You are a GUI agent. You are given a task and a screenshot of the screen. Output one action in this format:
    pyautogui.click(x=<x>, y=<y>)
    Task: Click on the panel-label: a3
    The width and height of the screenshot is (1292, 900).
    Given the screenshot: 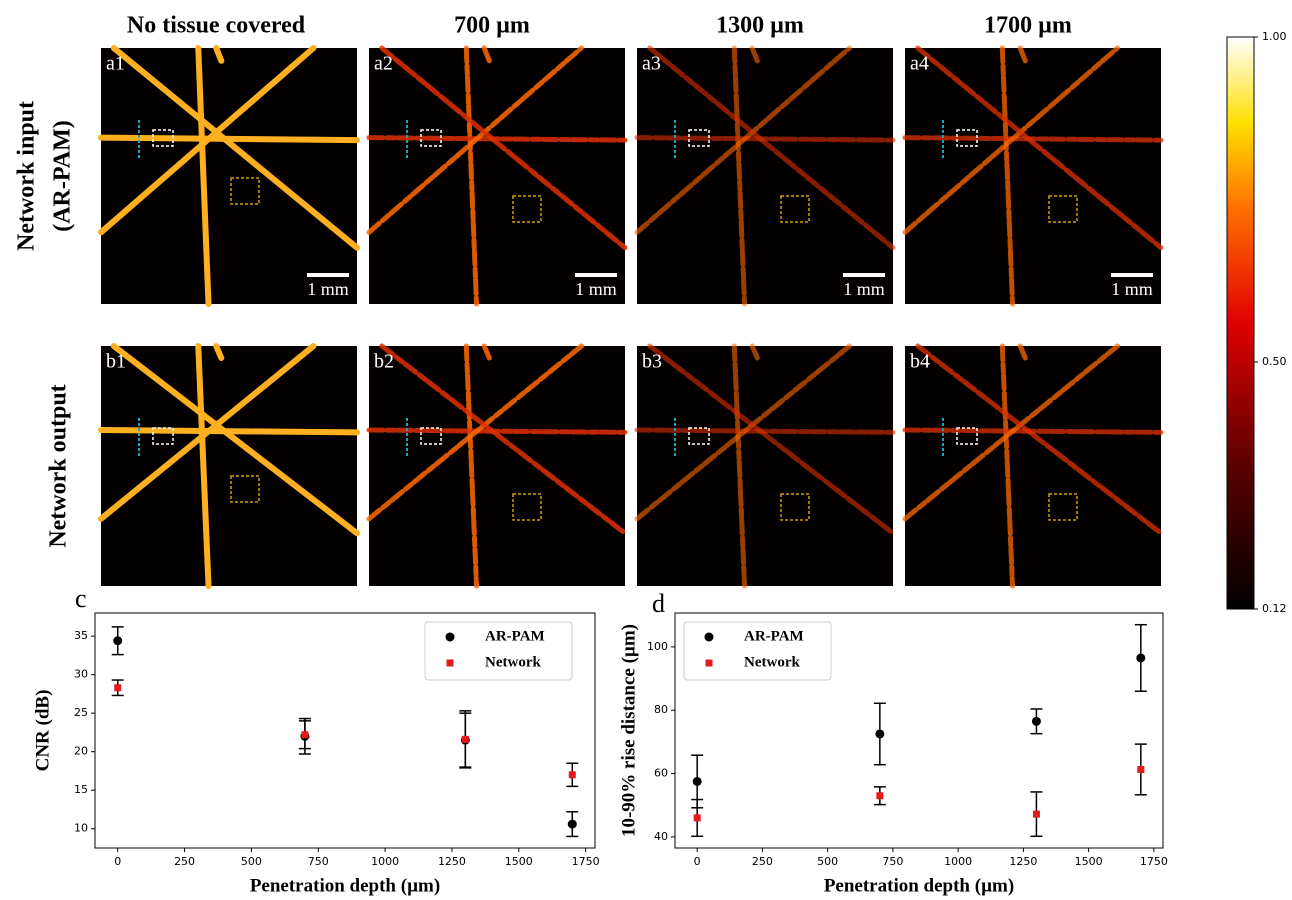 What is the action you would take?
    pyautogui.click(x=651, y=64)
    